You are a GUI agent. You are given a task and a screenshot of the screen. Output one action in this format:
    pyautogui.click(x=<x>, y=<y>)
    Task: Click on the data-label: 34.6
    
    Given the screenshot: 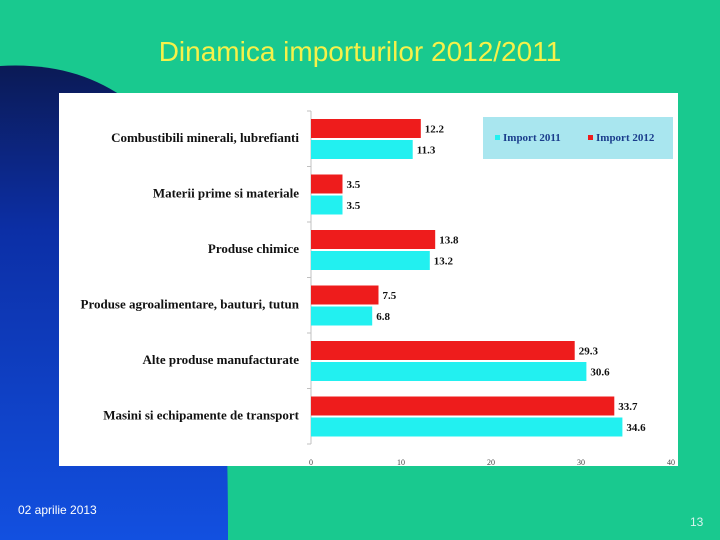 What is the action you would take?
    pyautogui.click(x=636, y=428)
    